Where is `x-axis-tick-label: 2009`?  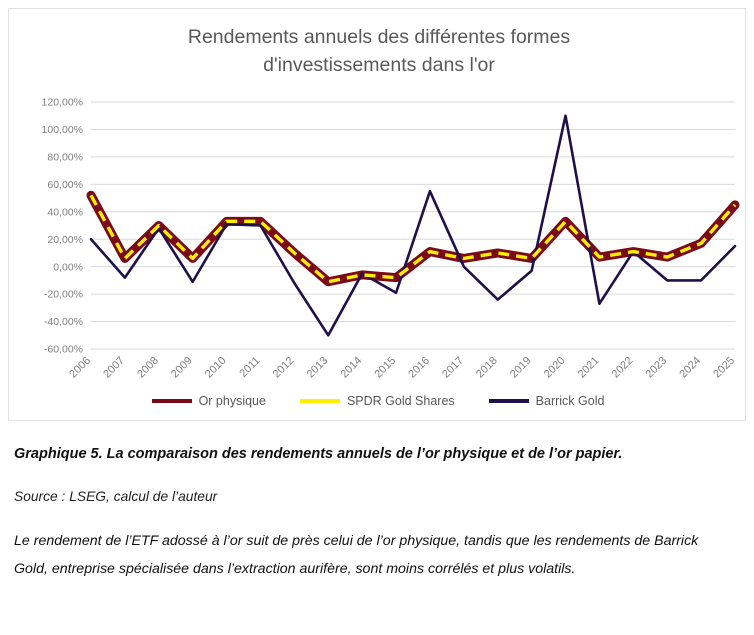 x-axis-tick-label: 2009 is located at coordinates (182, 368).